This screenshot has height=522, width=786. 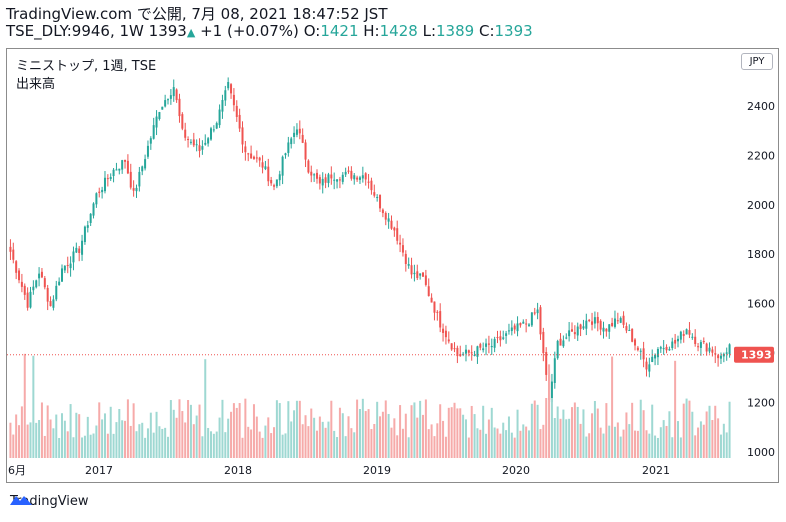 What do you see at coordinates (17, 470) in the screenshot?
I see `x-tick-label: 6月` at bounding box center [17, 470].